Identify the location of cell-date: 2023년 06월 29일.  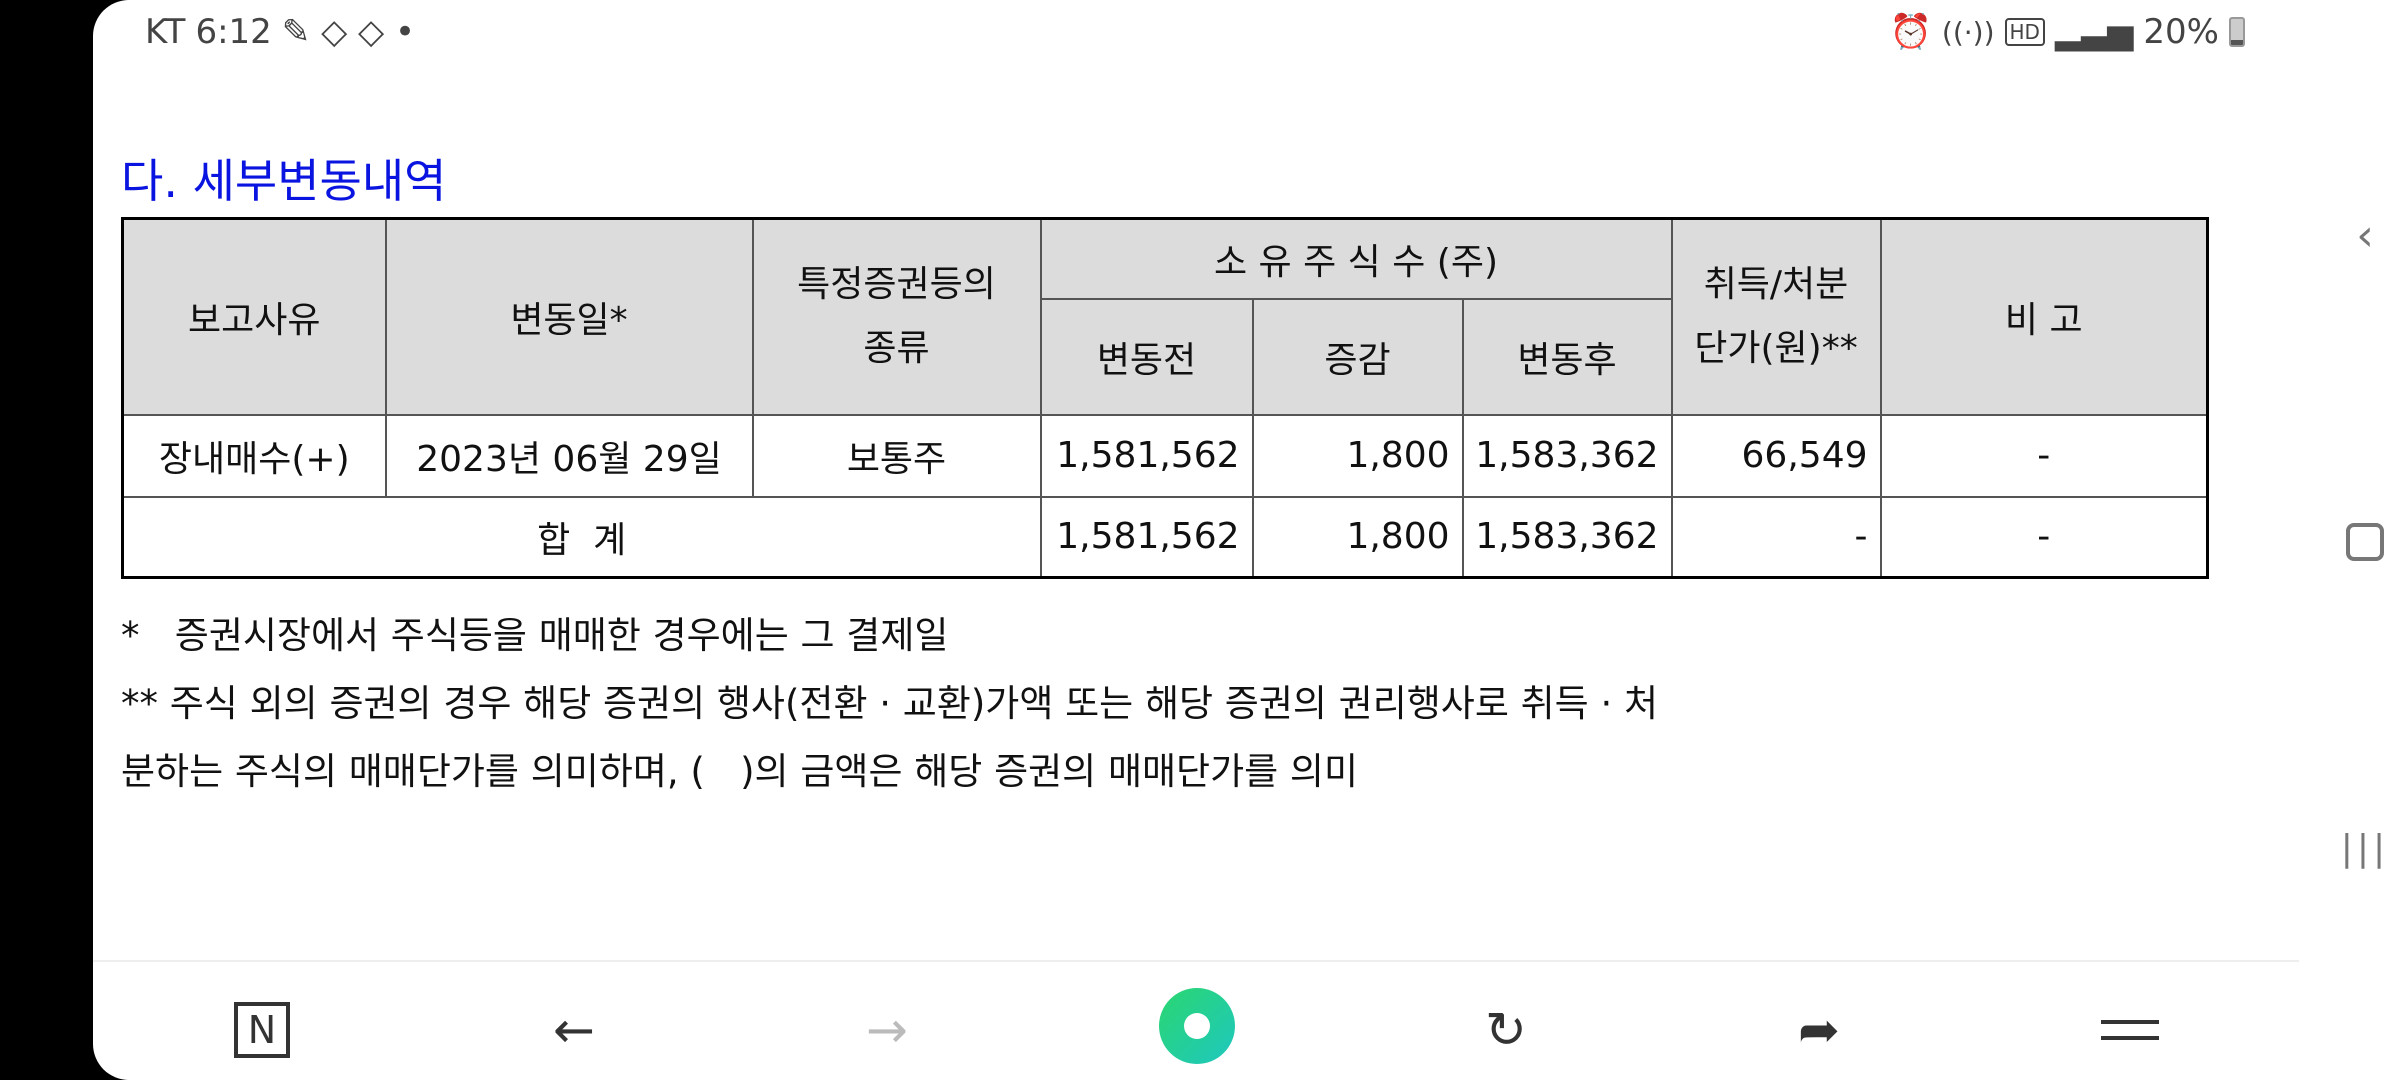
(569, 455).